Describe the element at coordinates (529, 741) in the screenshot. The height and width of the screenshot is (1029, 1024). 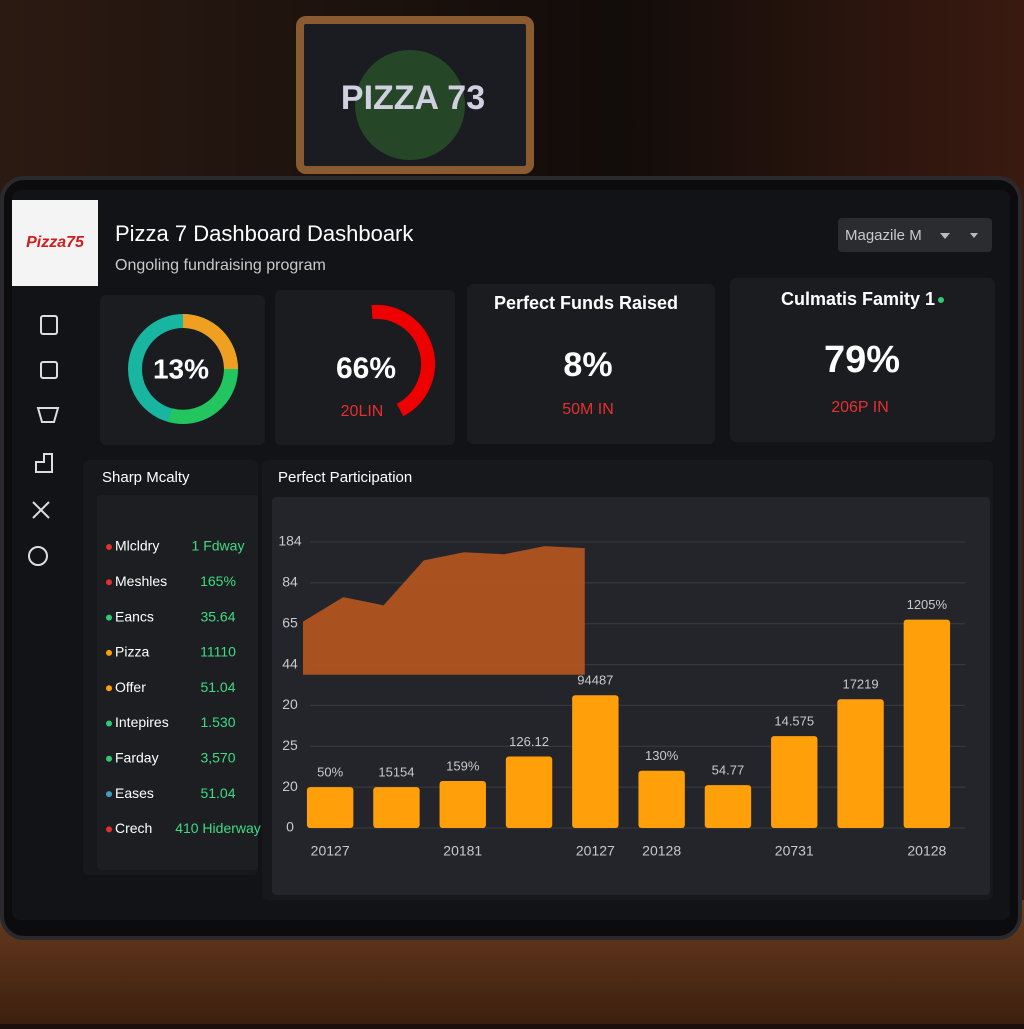
I see `bar-annotation: 126.12` at that location.